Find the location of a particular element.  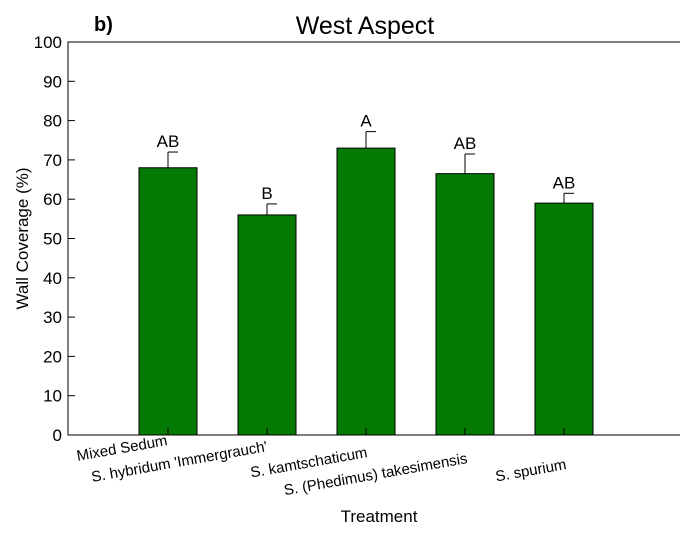

y-tick-label: 60 is located at coordinates (52, 199).